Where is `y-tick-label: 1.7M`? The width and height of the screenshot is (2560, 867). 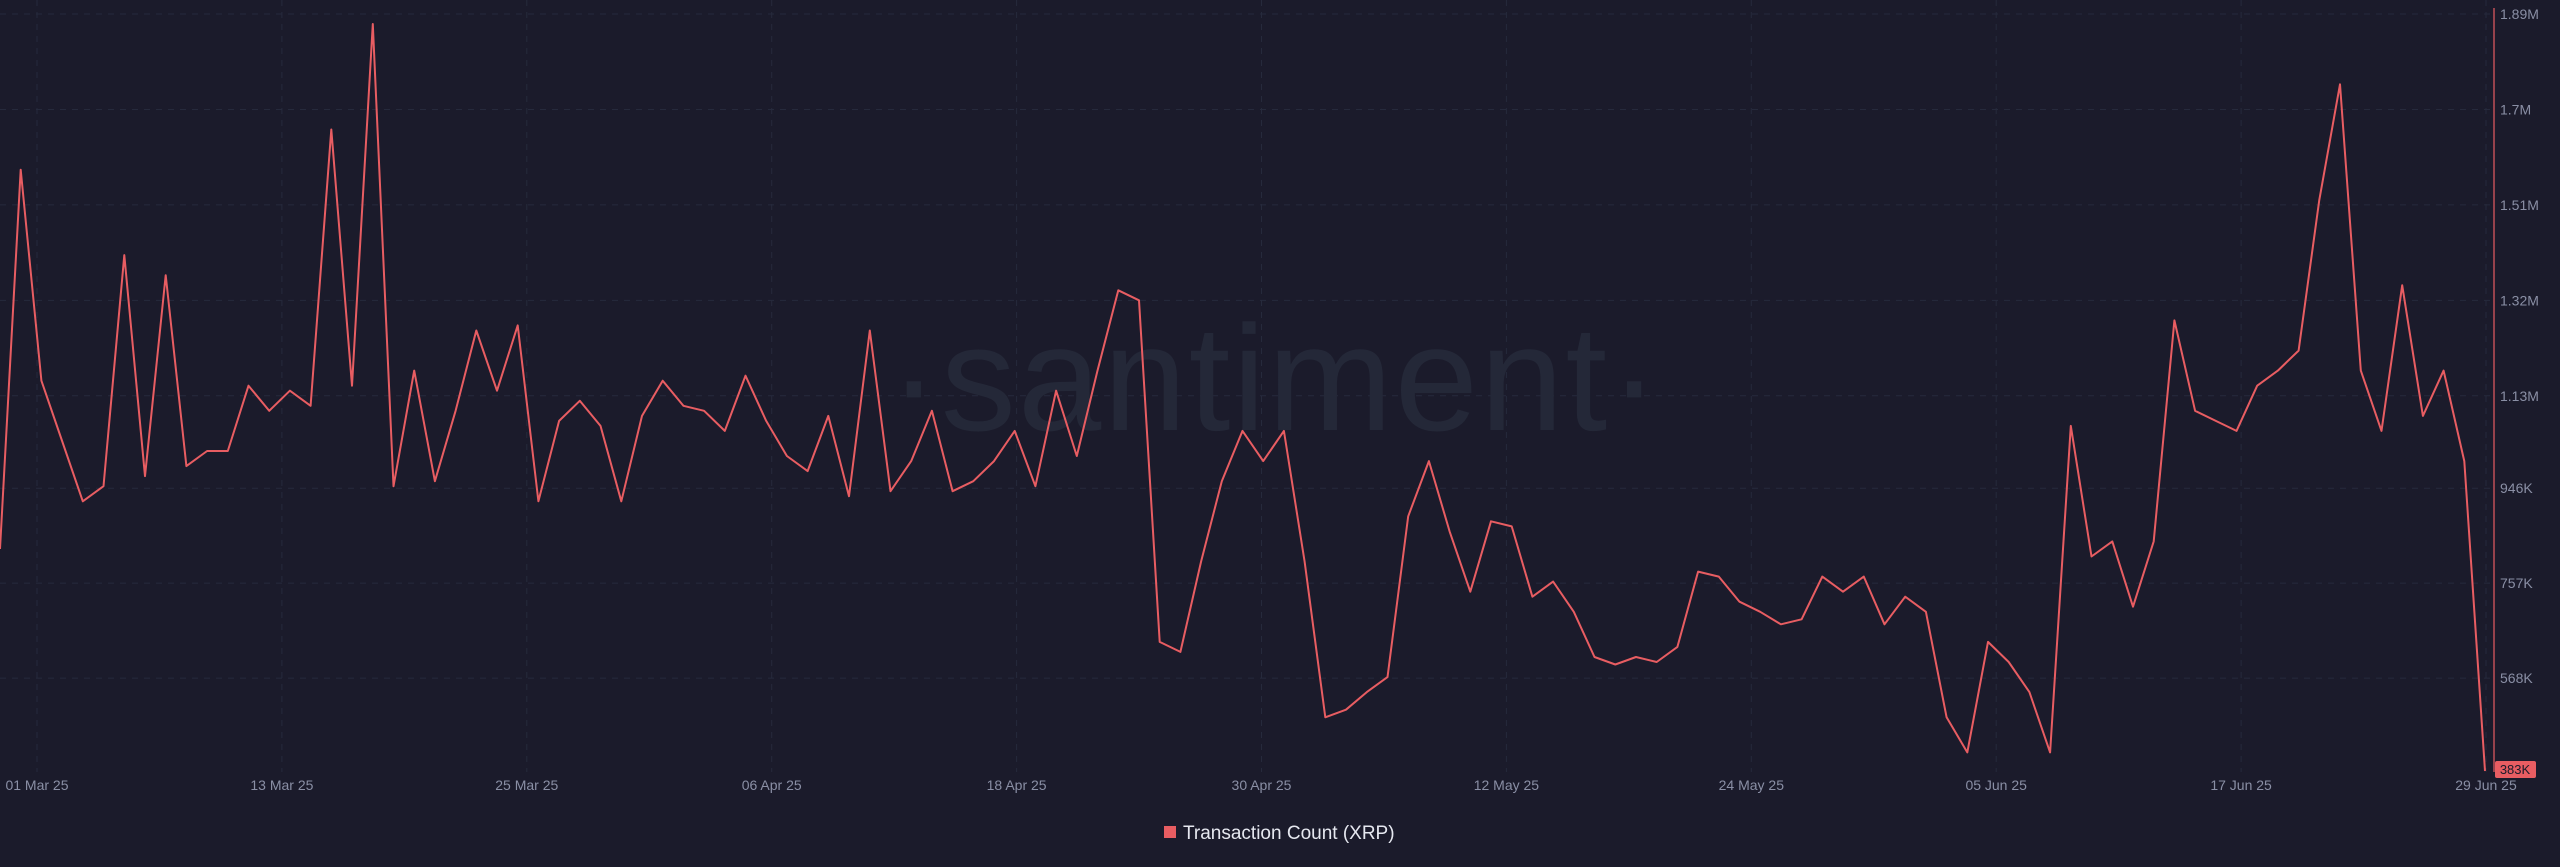
y-tick-label: 1.7M is located at coordinates (2515, 109).